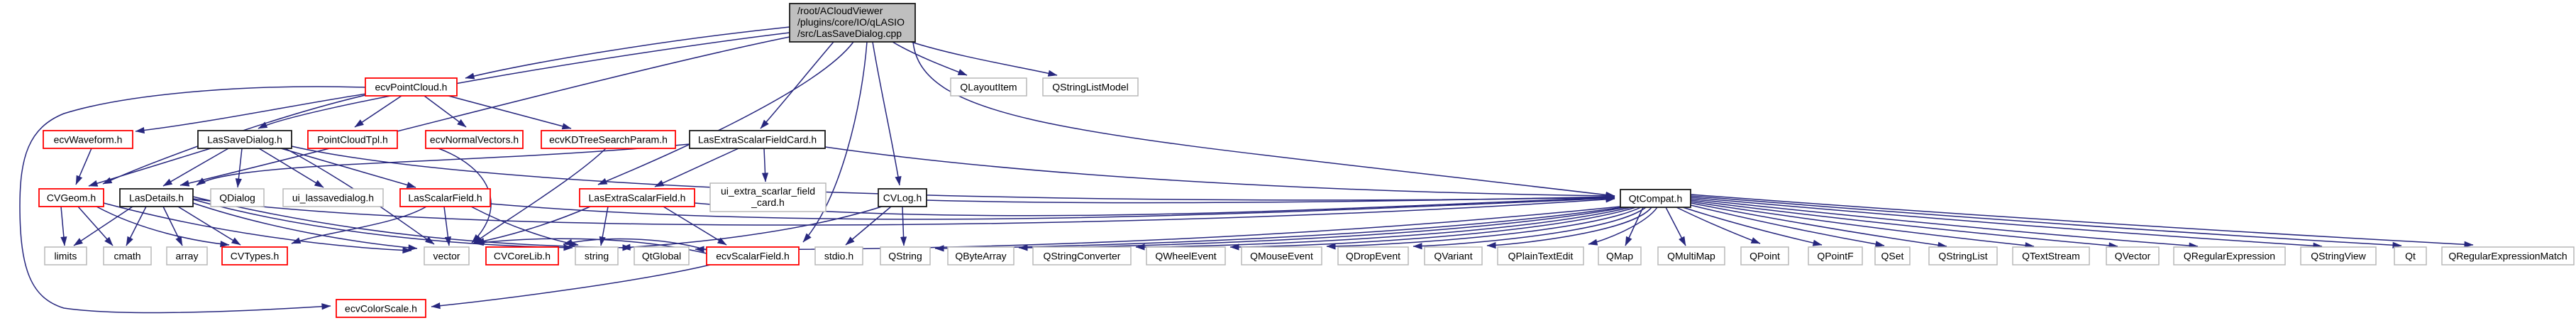 The width and height of the screenshot is (2576, 323). What do you see at coordinates (851, 22) in the screenshot?
I see `svg-text: /plugins/core/IO/qLASIO` at bounding box center [851, 22].